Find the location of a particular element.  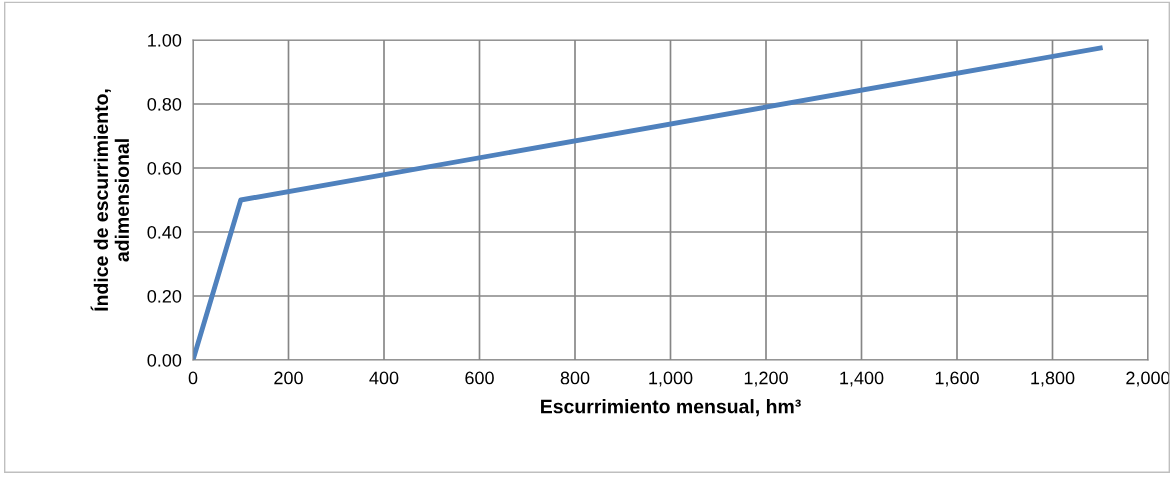

x-axis-title: Escurrimiento mensual, hm³ is located at coordinates (671, 408).